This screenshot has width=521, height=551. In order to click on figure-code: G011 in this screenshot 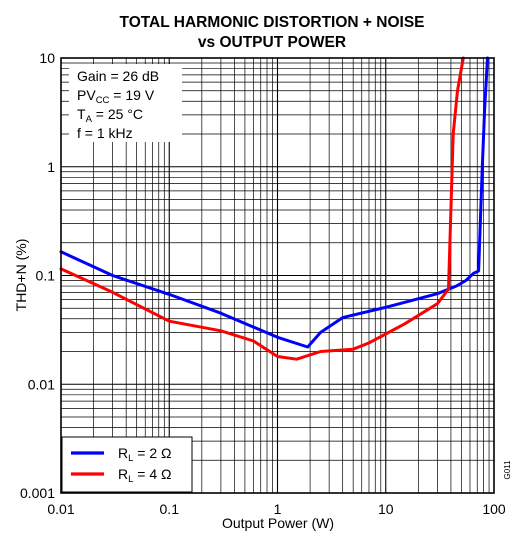, I will do `click(507, 470)`.